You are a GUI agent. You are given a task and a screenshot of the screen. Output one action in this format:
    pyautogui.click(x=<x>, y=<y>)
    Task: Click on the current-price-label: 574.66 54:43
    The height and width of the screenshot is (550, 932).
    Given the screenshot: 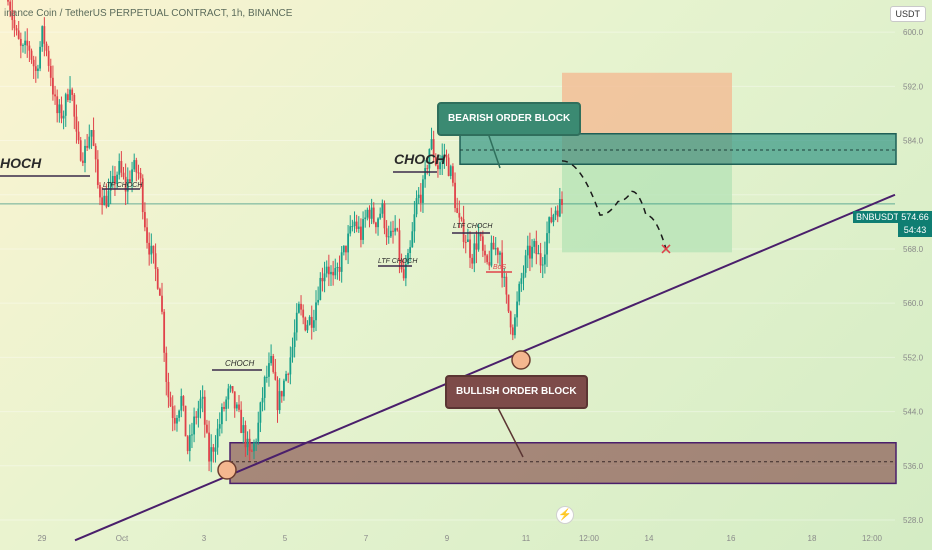 What is the action you would take?
    pyautogui.click(x=915, y=224)
    